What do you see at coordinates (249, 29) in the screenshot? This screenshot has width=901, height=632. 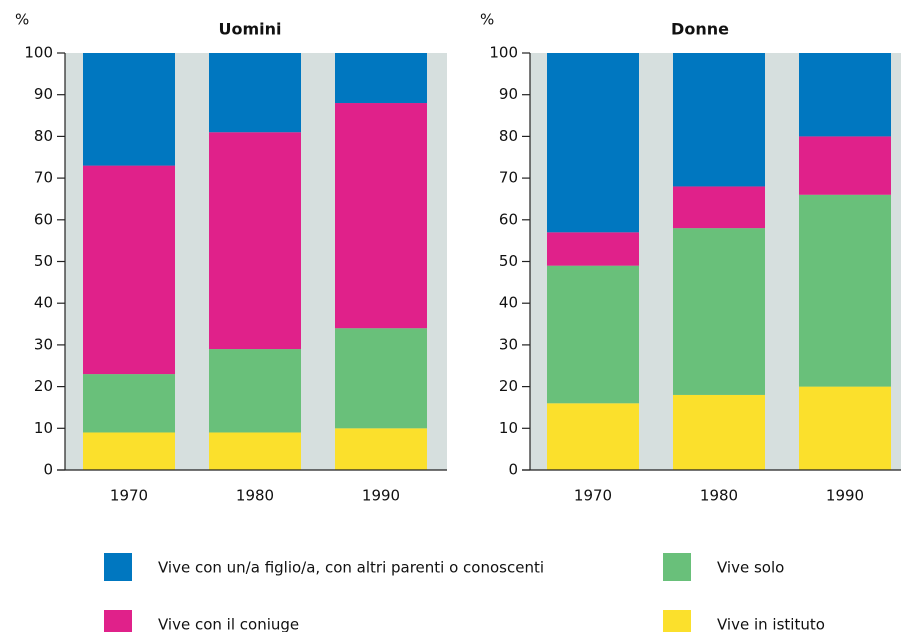 I see `chart-title: Uomini` at bounding box center [249, 29].